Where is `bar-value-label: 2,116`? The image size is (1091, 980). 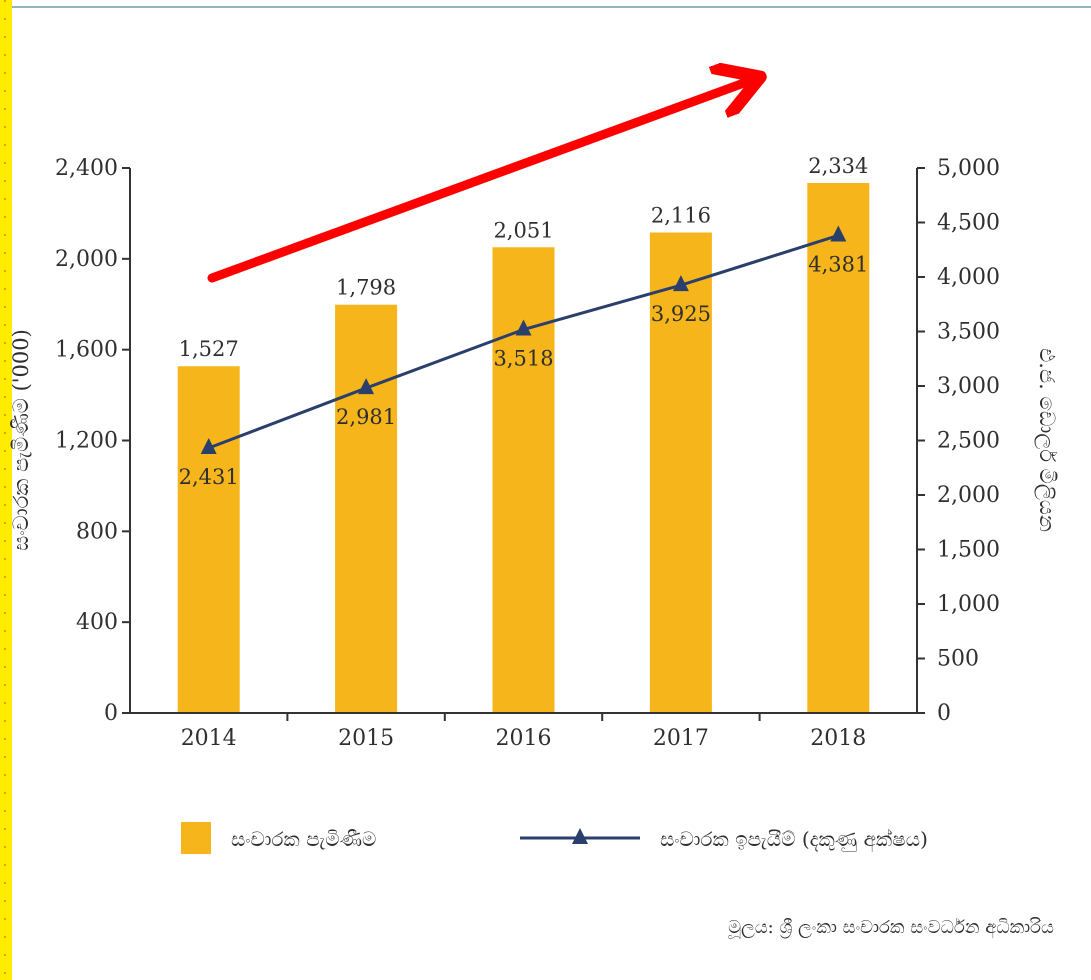 bar-value-label: 2,116 is located at coordinates (681, 215).